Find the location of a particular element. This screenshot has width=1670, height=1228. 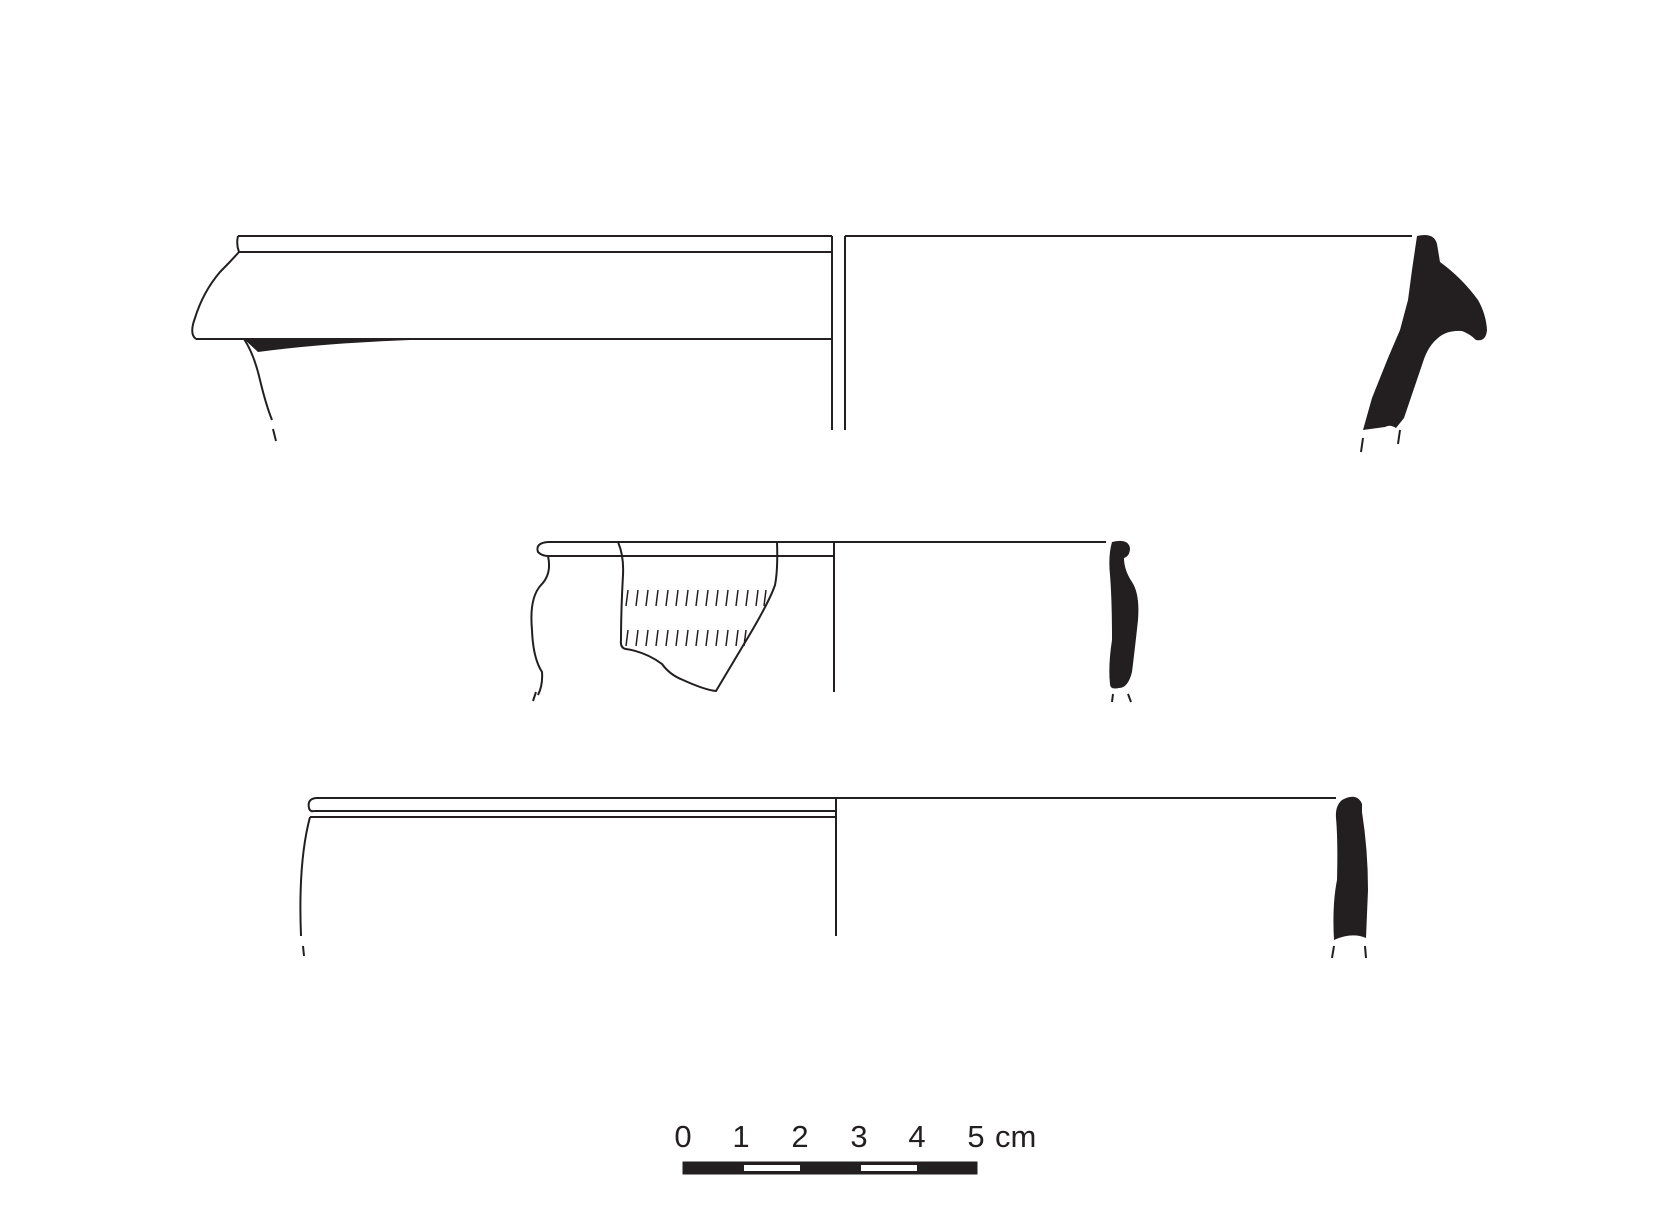

vessel-1-section-profile is located at coordinates (1425, 332).